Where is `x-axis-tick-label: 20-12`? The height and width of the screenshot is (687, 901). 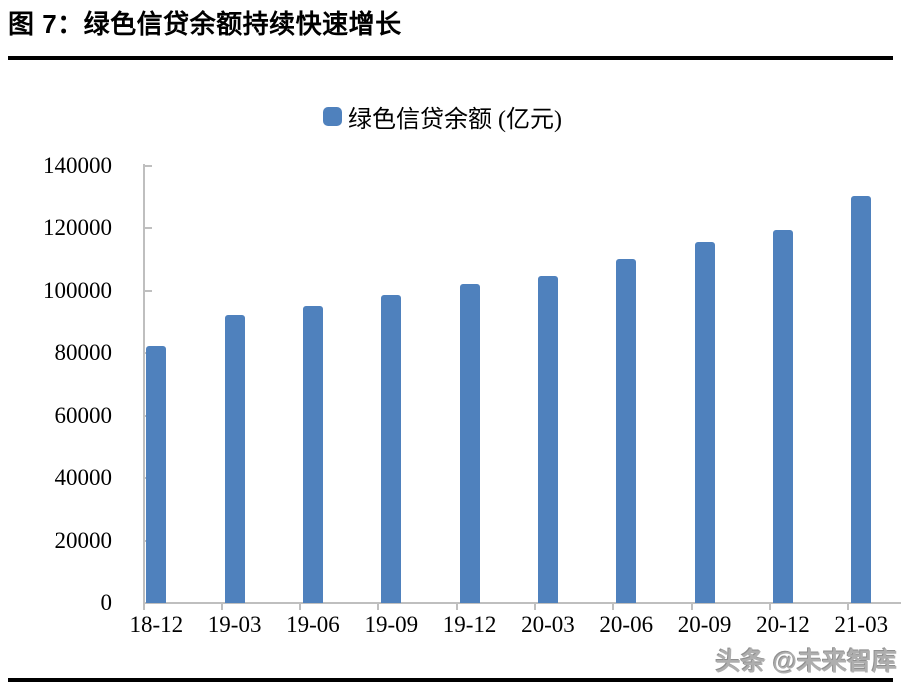 x-axis-tick-label: 20-12 is located at coordinates (783, 624).